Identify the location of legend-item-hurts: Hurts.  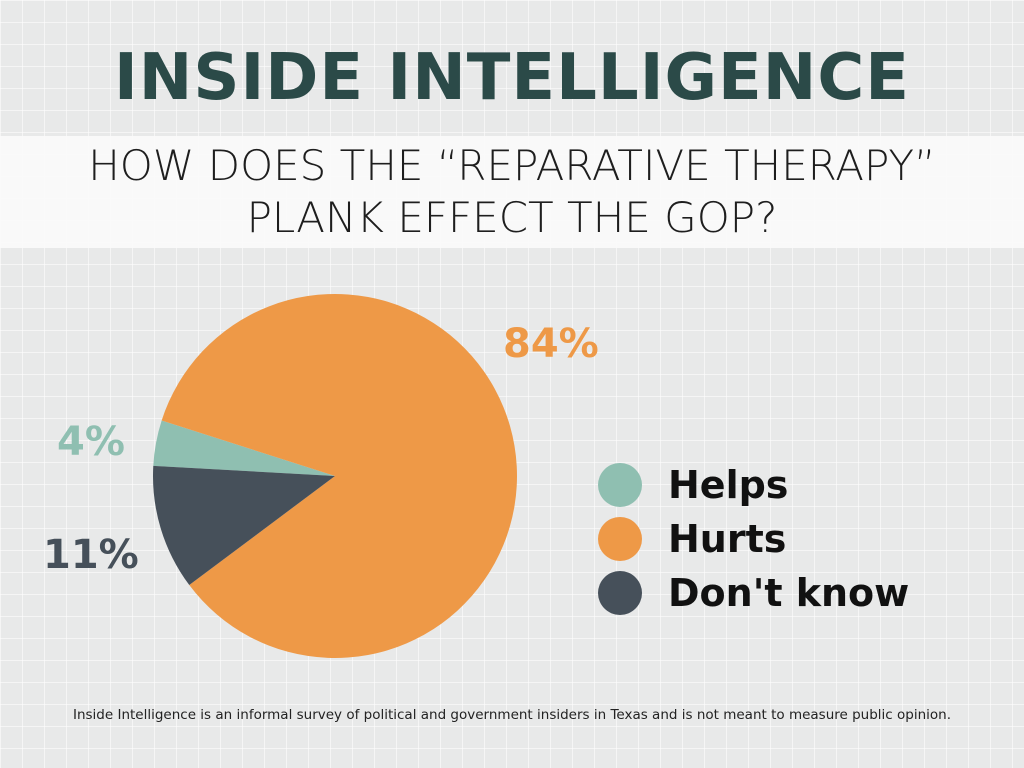
(753, 539).